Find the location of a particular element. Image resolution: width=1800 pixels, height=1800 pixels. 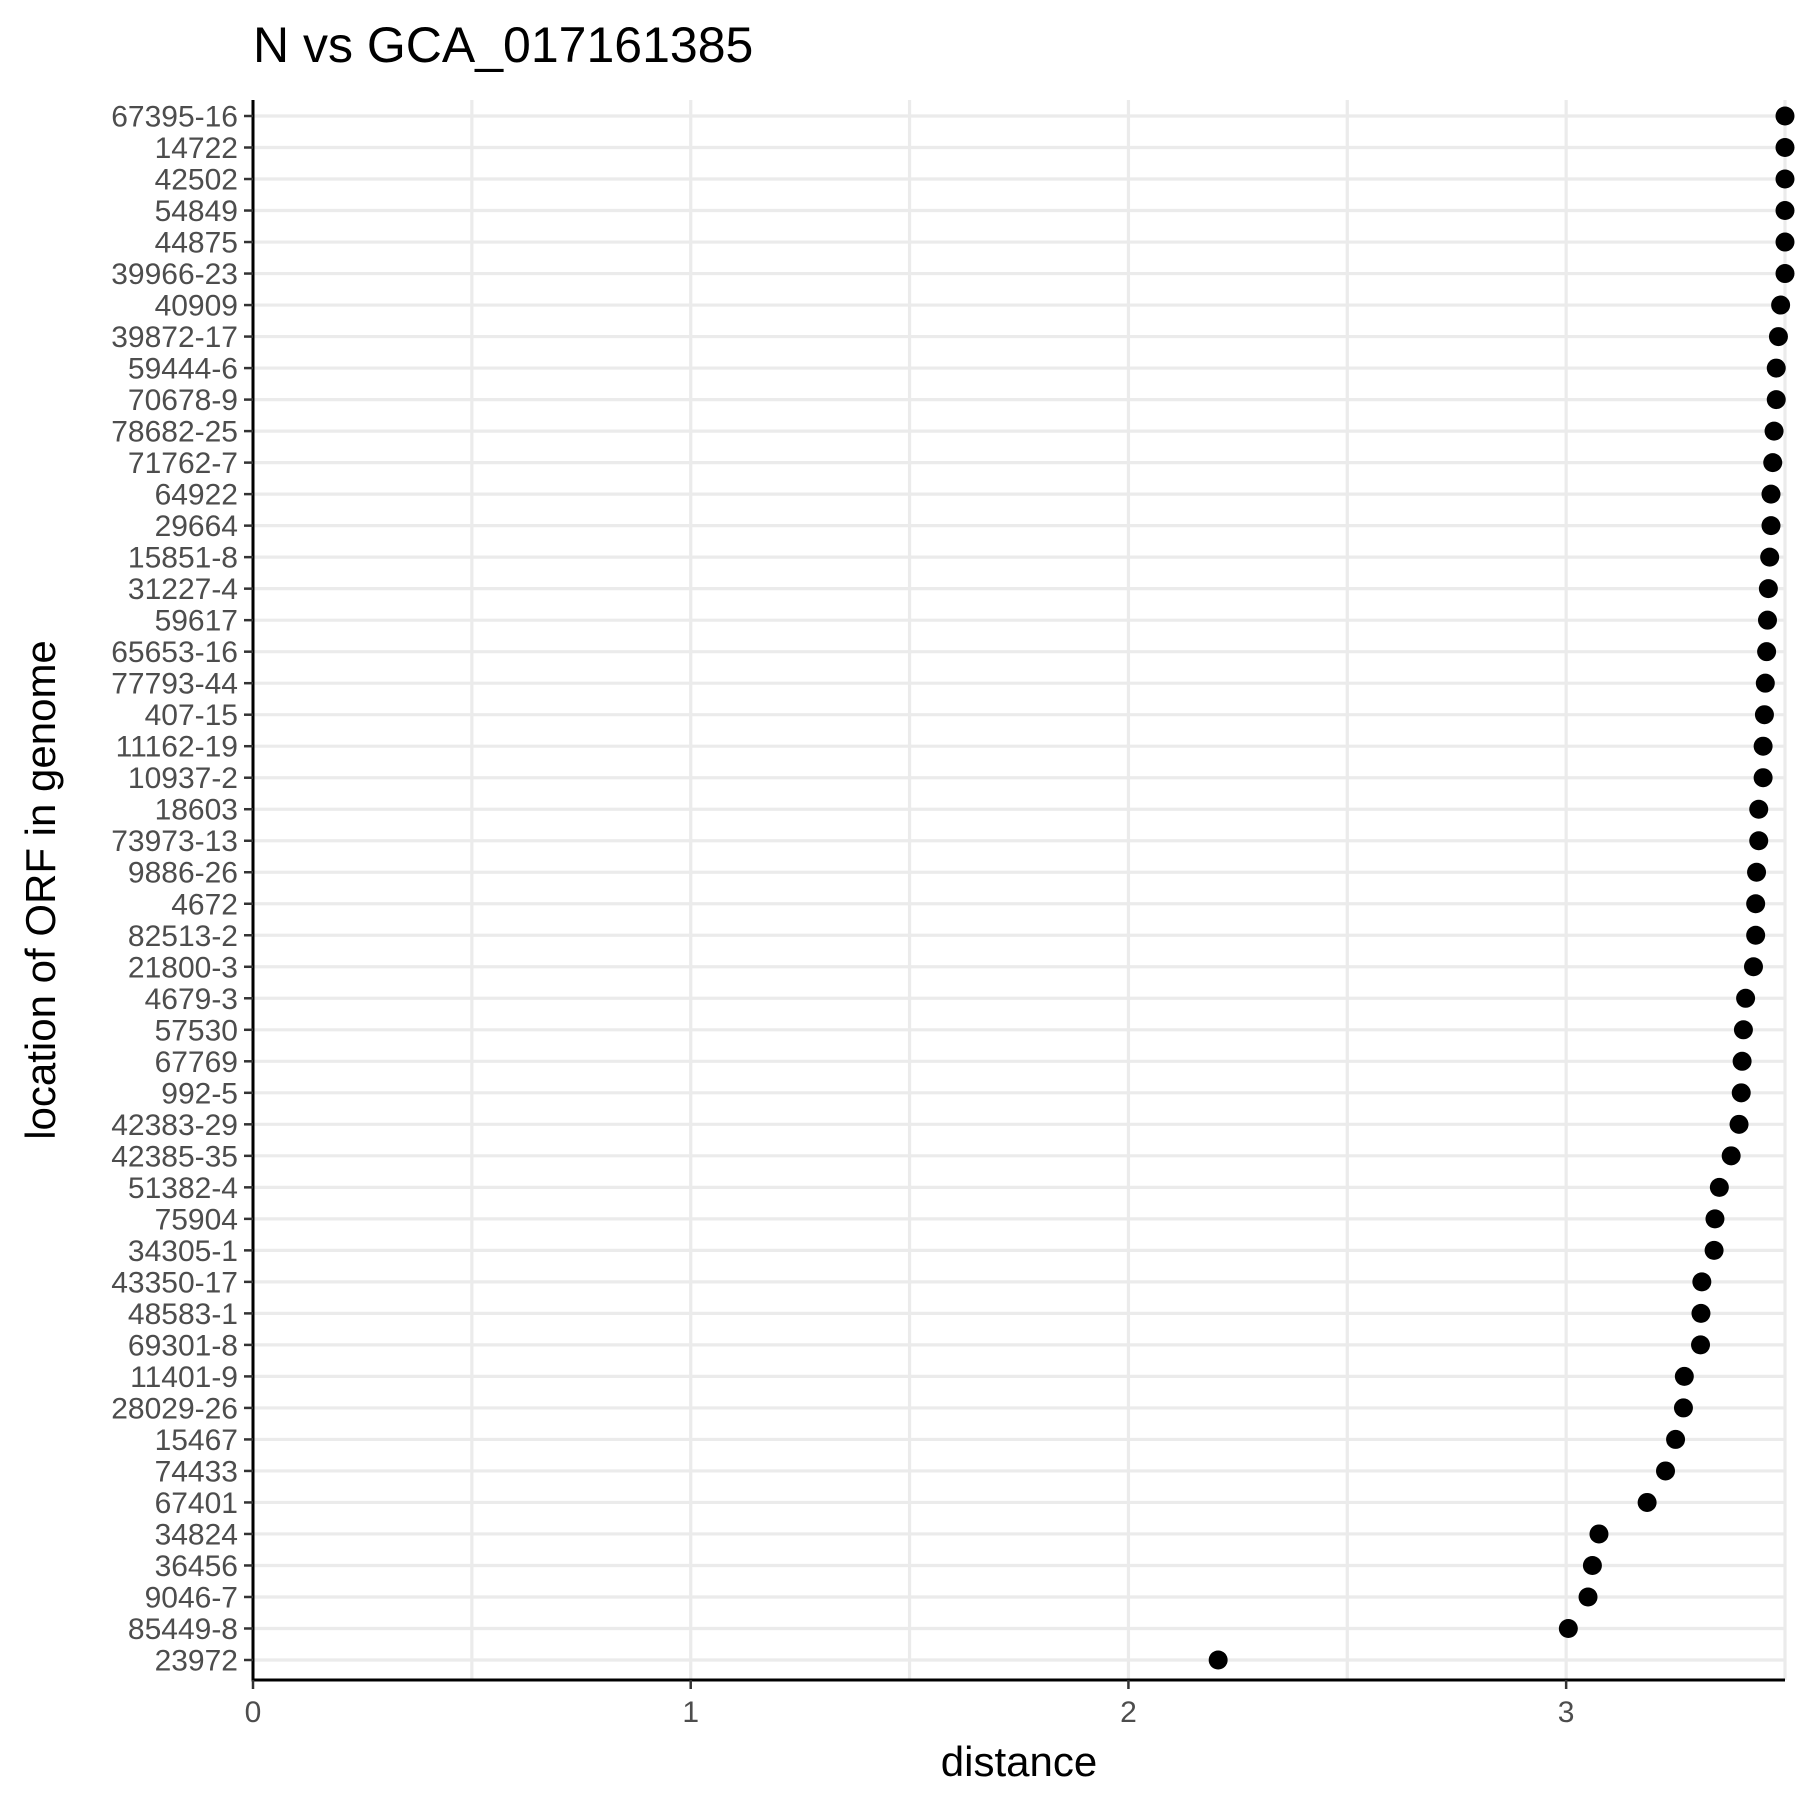

y-tick-label: 70678-9 is located at coordinates (183, 400).